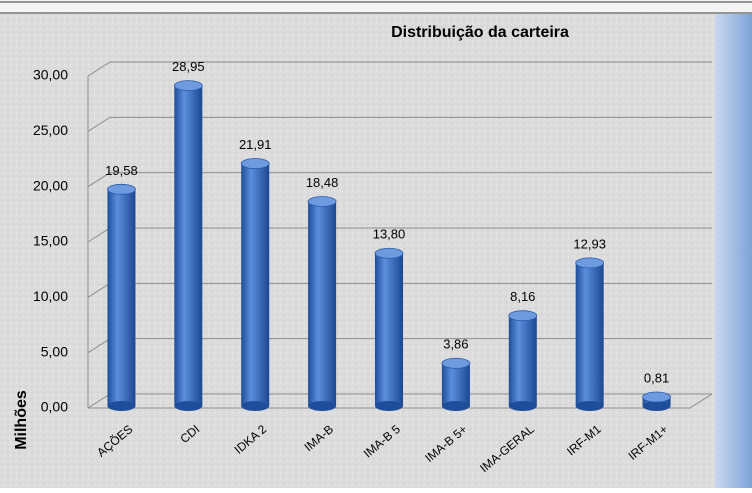 The image size is (752, 493). I want to click on value-label: 3,86, so click(455, 344).